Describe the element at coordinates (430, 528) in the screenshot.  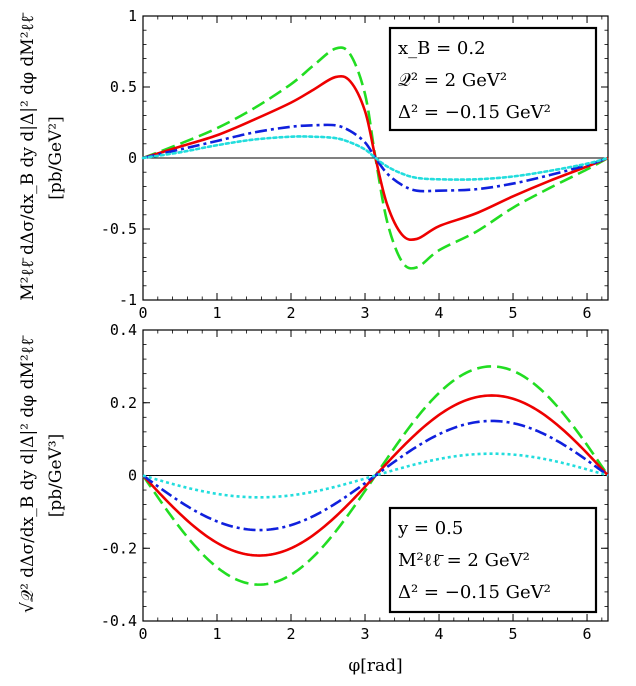
I see `legend-line: y = 0.5` at that location.